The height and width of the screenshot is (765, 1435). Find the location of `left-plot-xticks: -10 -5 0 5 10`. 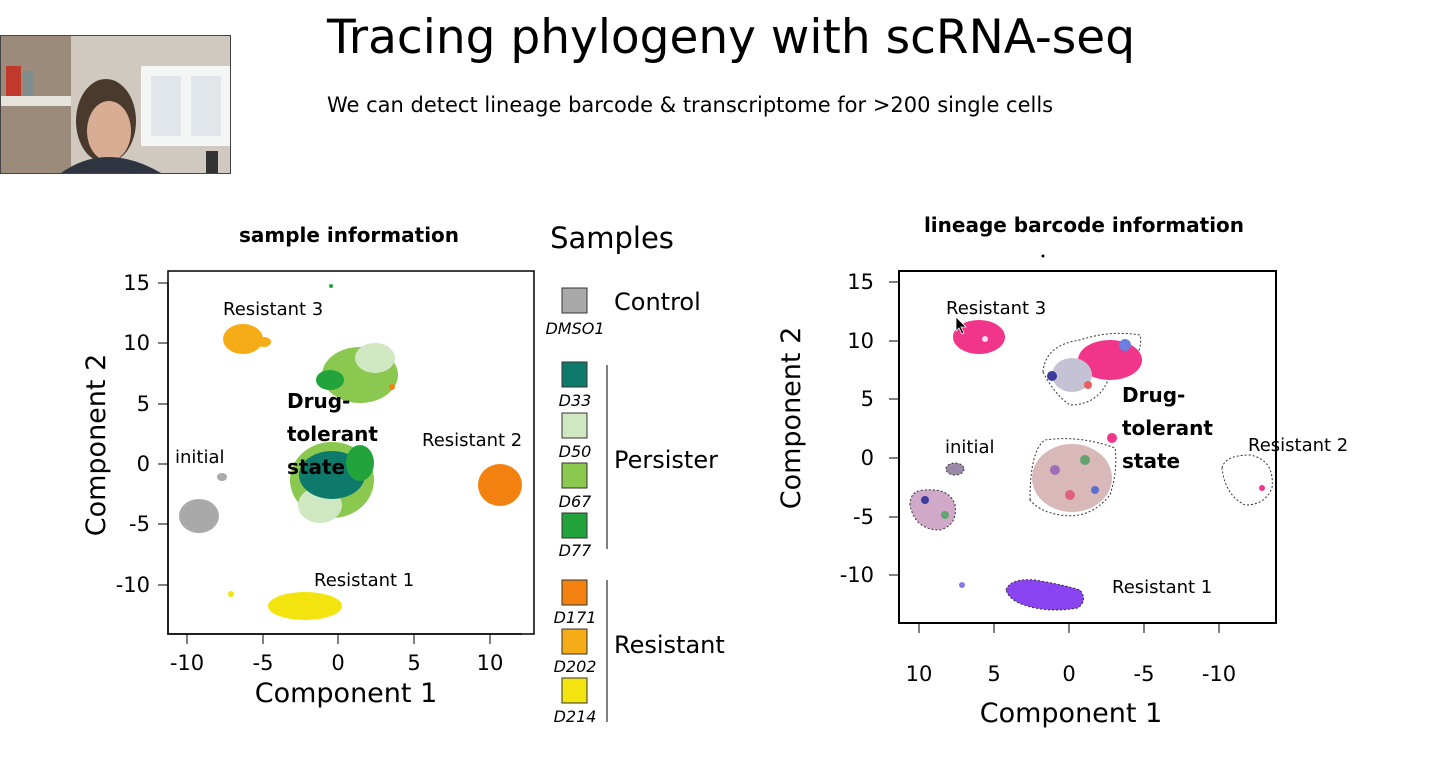

left-plot-xticks: -10 -5 0 5 10 is located at coordinates (337, 654).